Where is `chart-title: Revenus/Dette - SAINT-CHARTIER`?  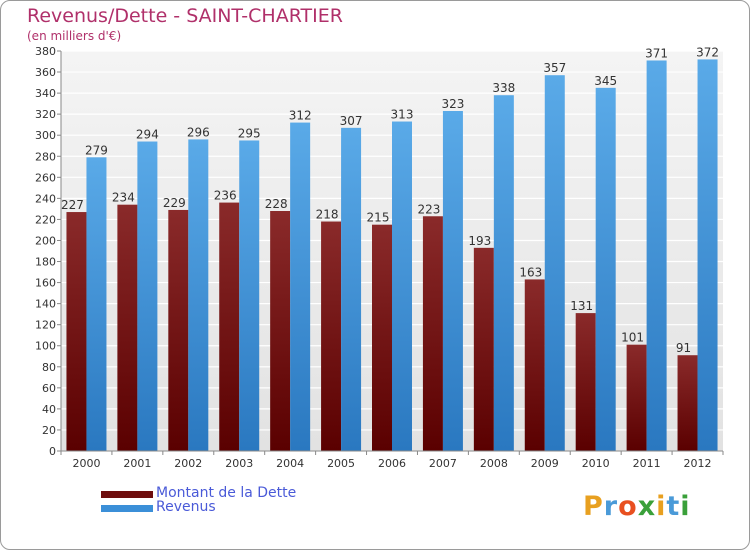 chart-title: Revenus/Dette - SAINT-CHARTIER is located at coordinates (185, 16).